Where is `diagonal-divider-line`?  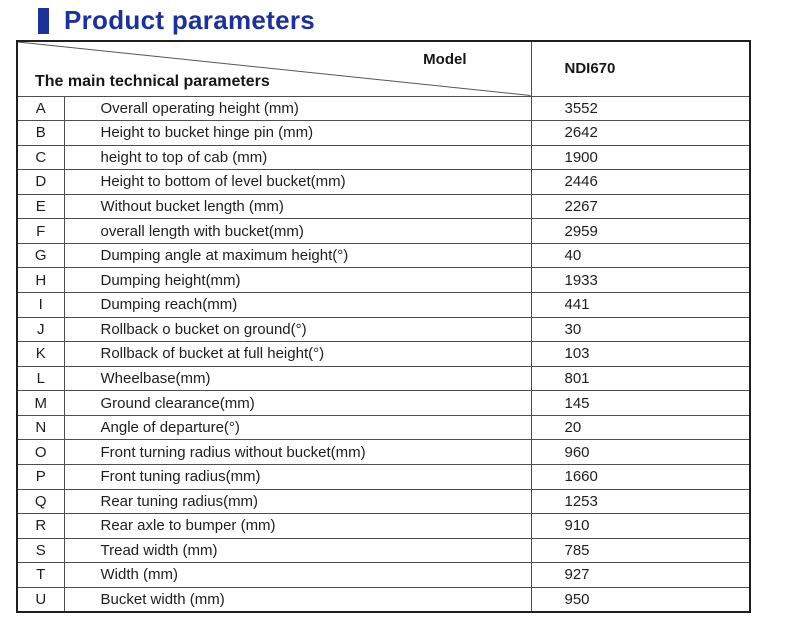 diagonal-divider-line is located at coordinates (274, 69).